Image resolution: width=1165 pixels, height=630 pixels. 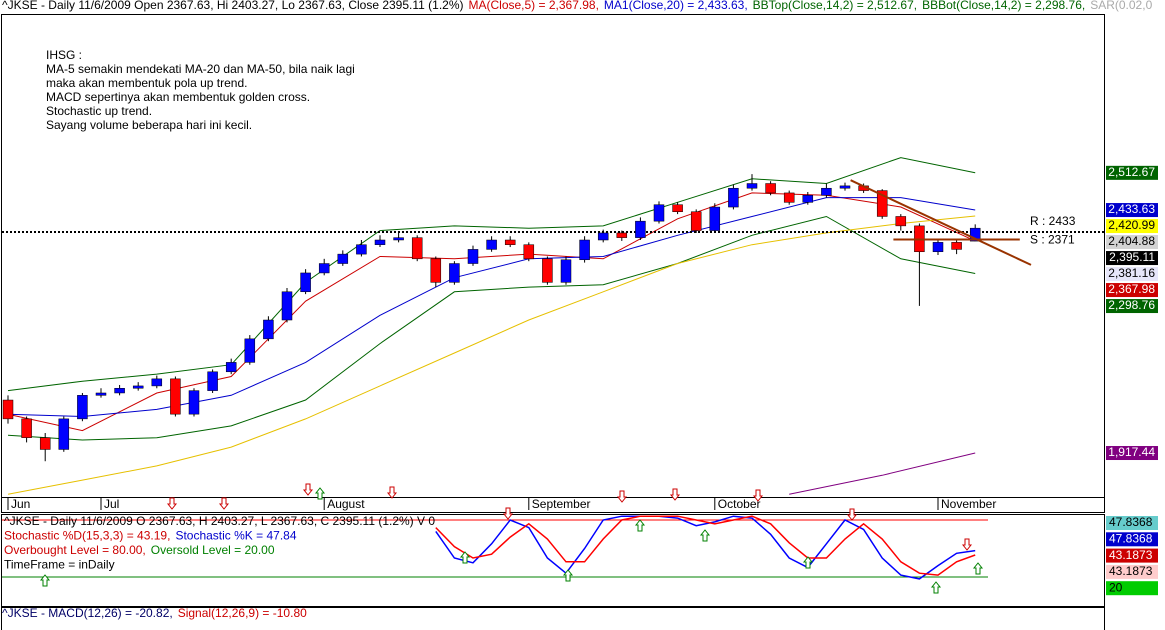 I want to click on header-text: BBBot(Close,14,2) = 2,298.76,, so click(x=1003, y=6).